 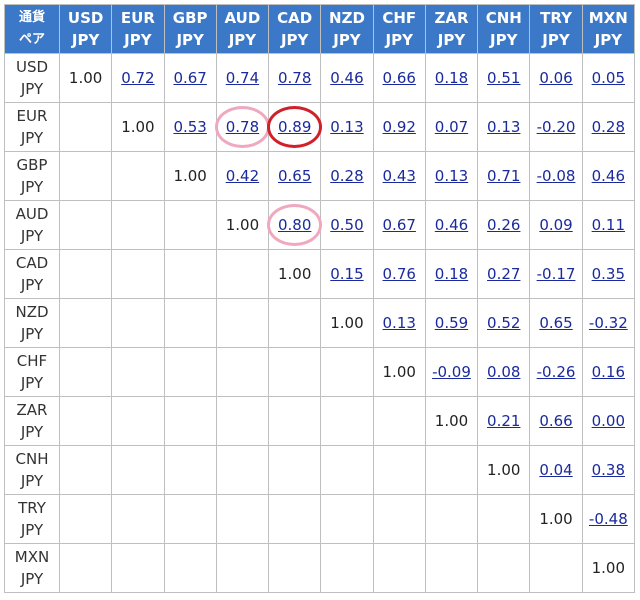 What do you see at coordinates (138, 78) in the screenshot?
I see `correlation-link: 0.72` at bounding box center [138, 78].